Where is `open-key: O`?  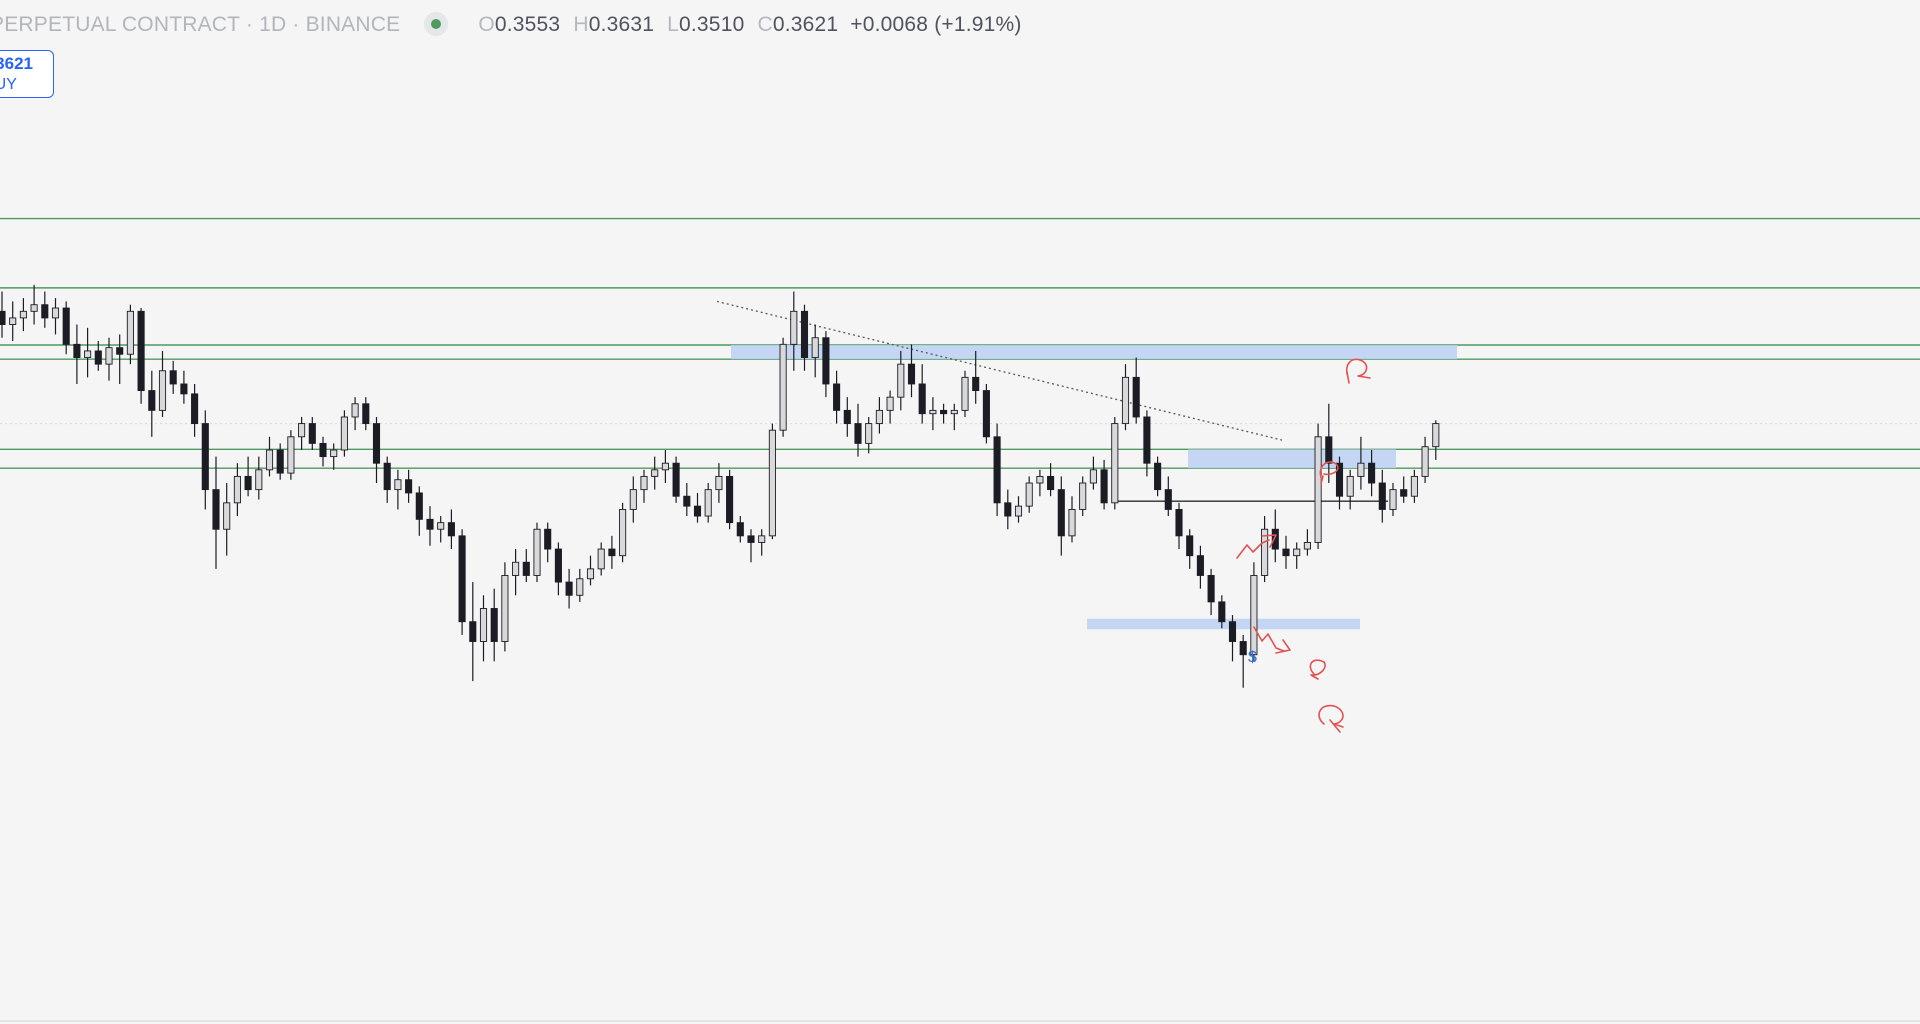 open-key: O is located at coordinates (486, 24).